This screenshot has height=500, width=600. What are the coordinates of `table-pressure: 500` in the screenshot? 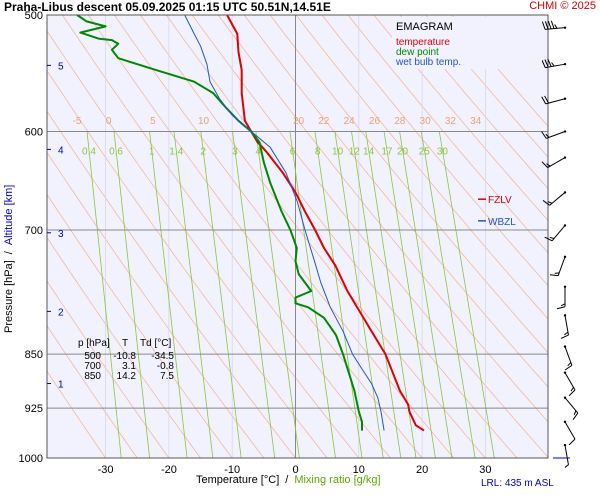 It's located at (92, 356).